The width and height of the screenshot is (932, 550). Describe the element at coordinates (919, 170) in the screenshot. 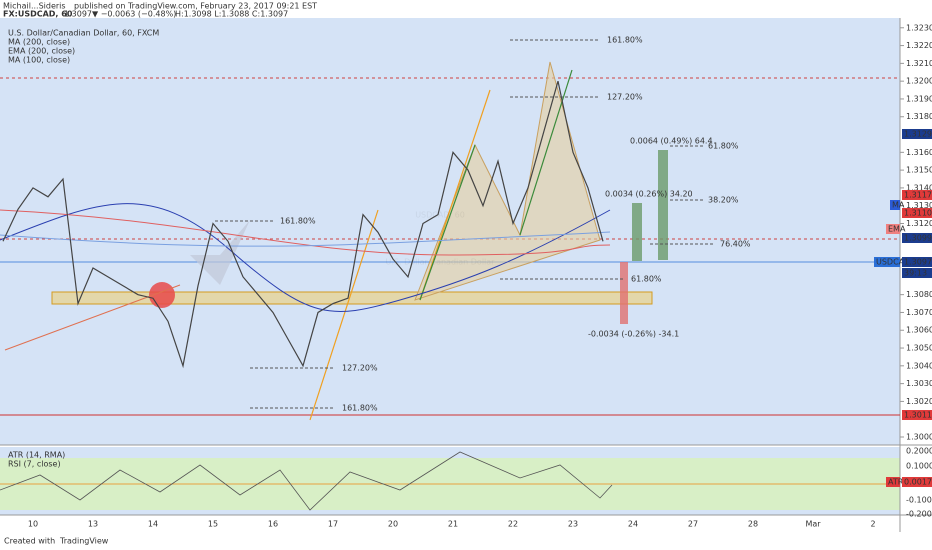

I see `y-tick-label: 1.3150` at that location.